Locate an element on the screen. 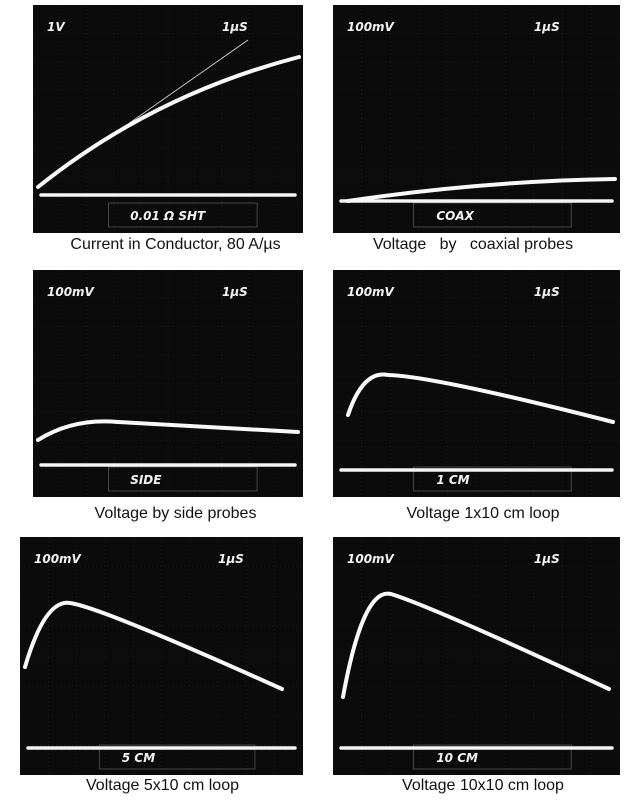 Image resolution: width=625 pixels, height=801 pixels. probe-label: SIDE is located at coordinates (146, 480).